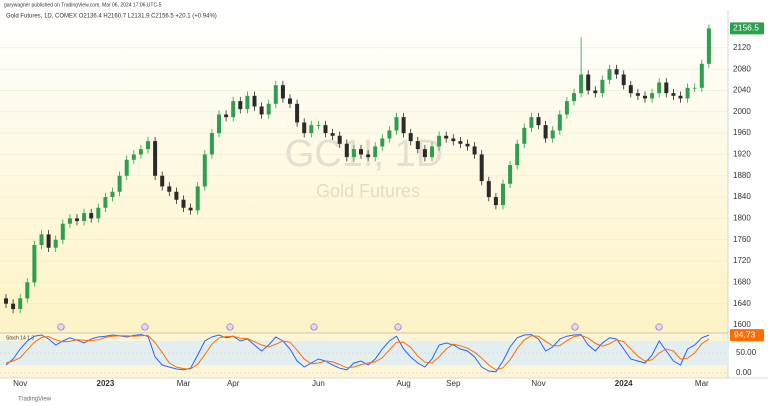  Describe the element at coordinates (744, 372) in the screenshot. I see `y-tick-label: 0.00` at that location.